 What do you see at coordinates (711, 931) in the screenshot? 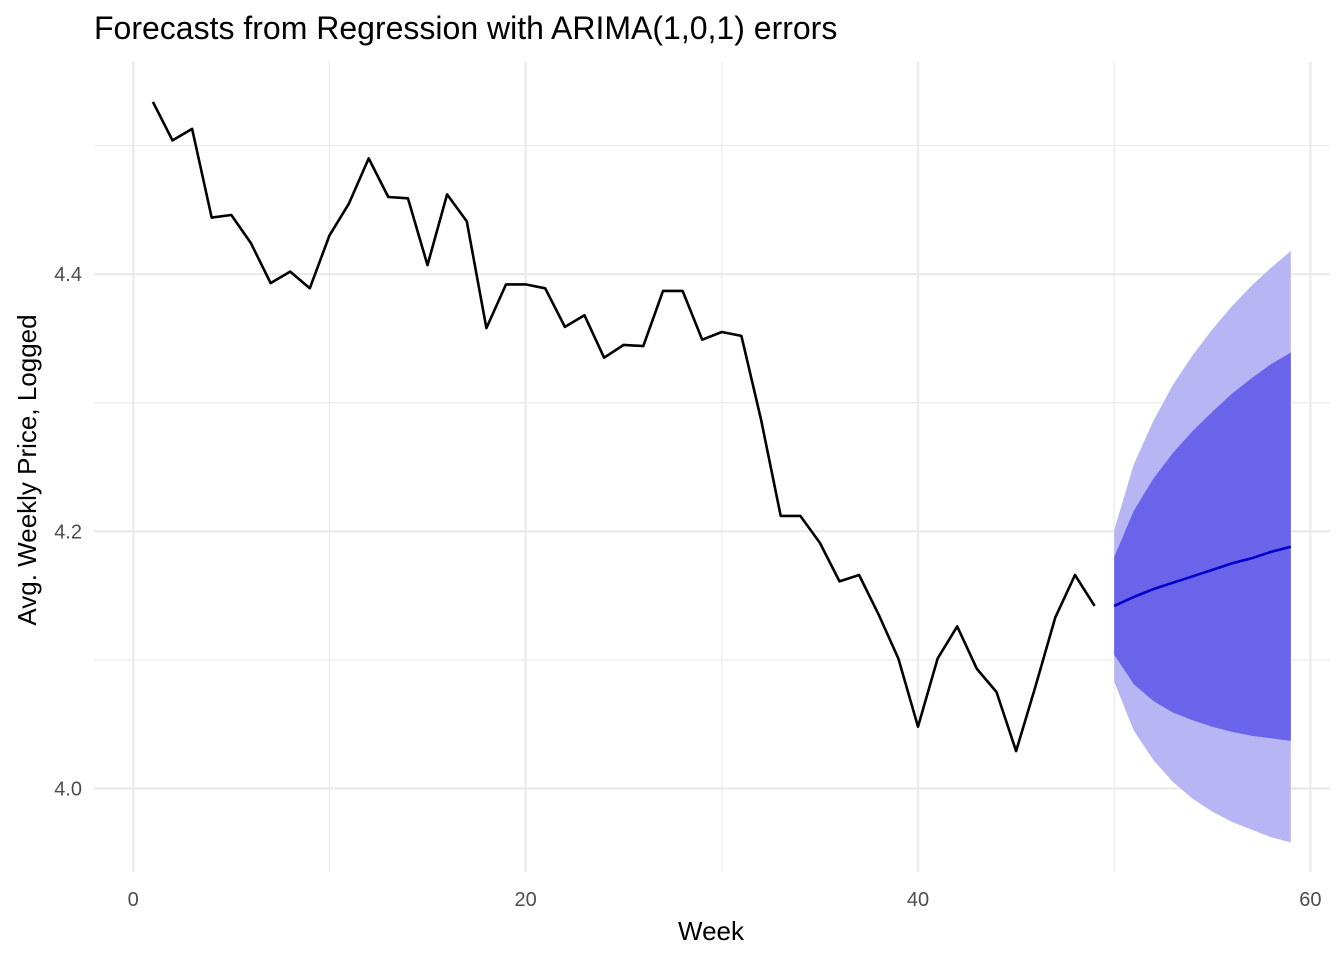
I see `x-axis-title: Week` at bounding box center [711, 931].